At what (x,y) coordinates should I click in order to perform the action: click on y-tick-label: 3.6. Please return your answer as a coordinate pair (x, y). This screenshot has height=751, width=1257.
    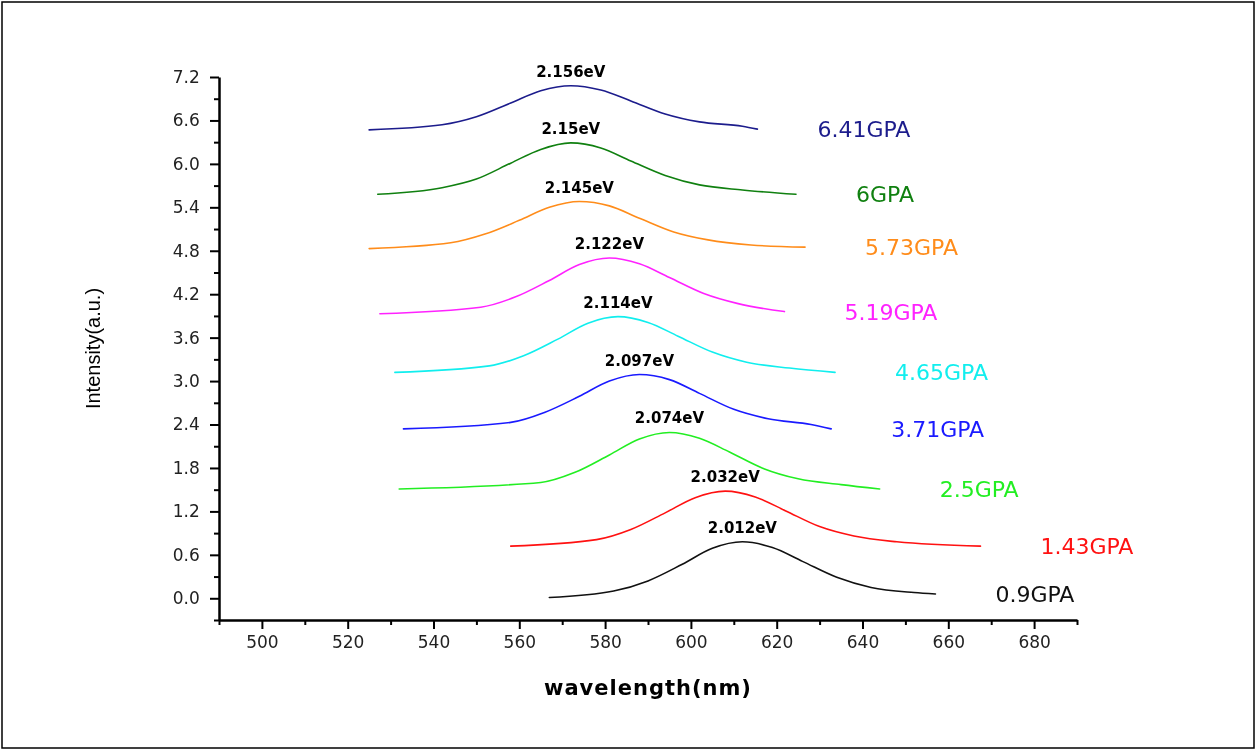
    Looking at the image, I should click on (186, 337).